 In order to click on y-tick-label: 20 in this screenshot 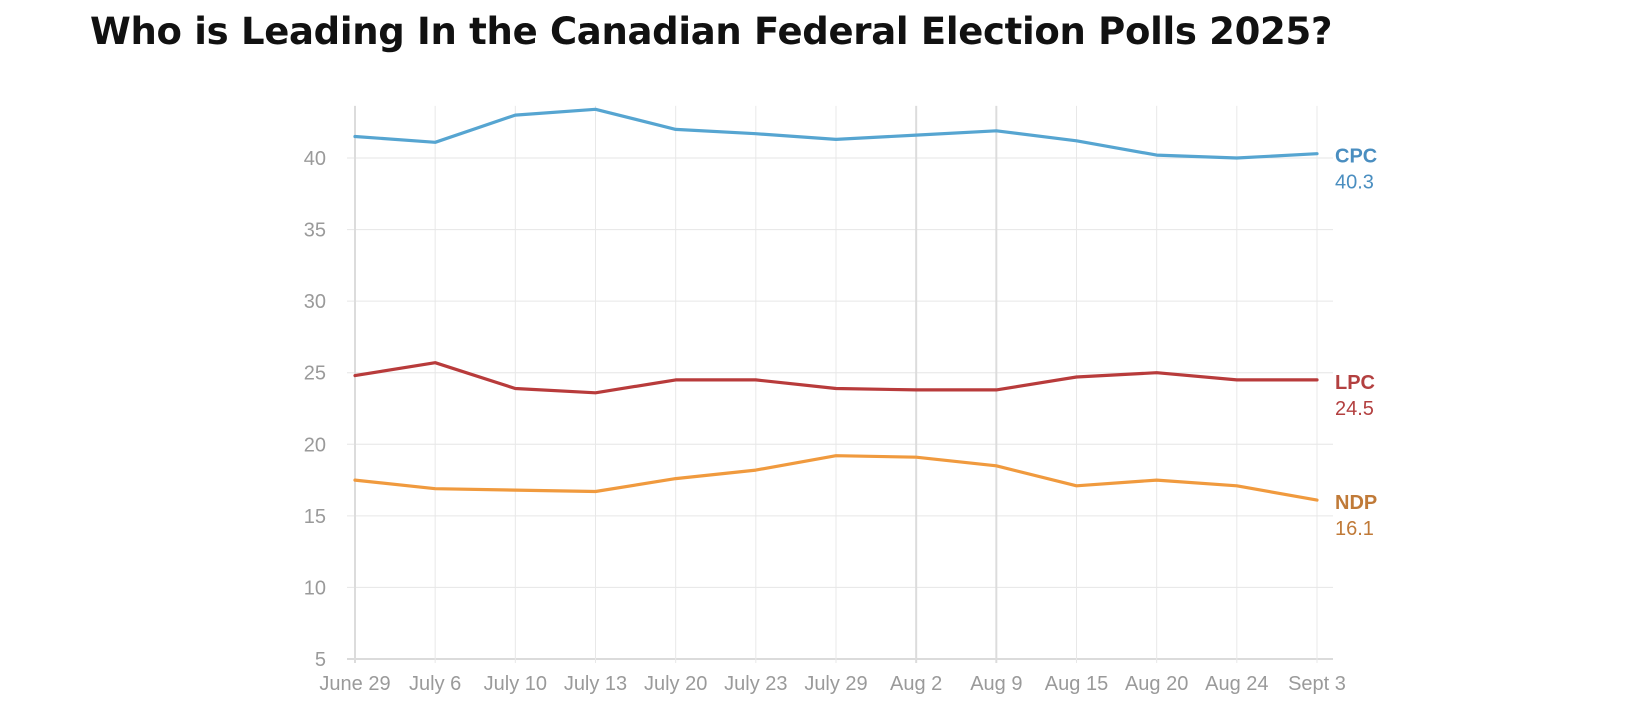, I will do `click(315, 445)`.